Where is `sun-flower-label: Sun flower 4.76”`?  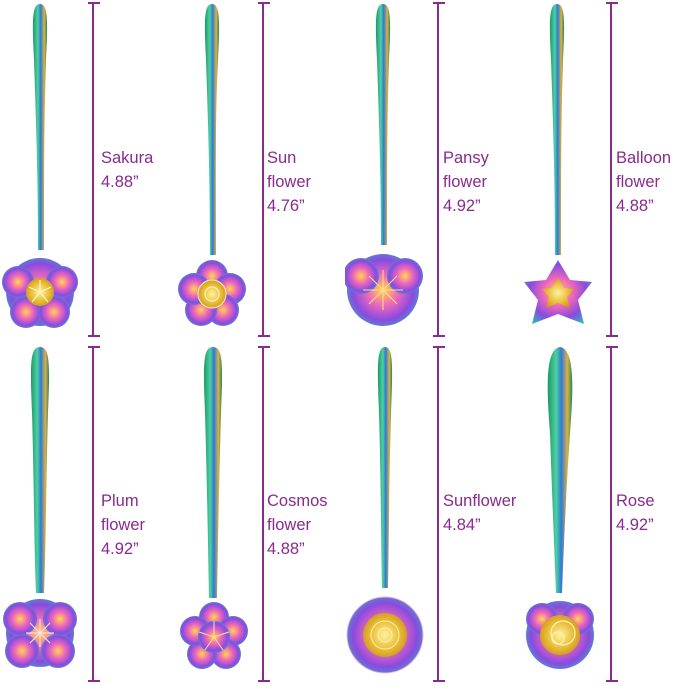 sun-flower-label: Sun flower 4.76” is located at coordinates (289, 182).